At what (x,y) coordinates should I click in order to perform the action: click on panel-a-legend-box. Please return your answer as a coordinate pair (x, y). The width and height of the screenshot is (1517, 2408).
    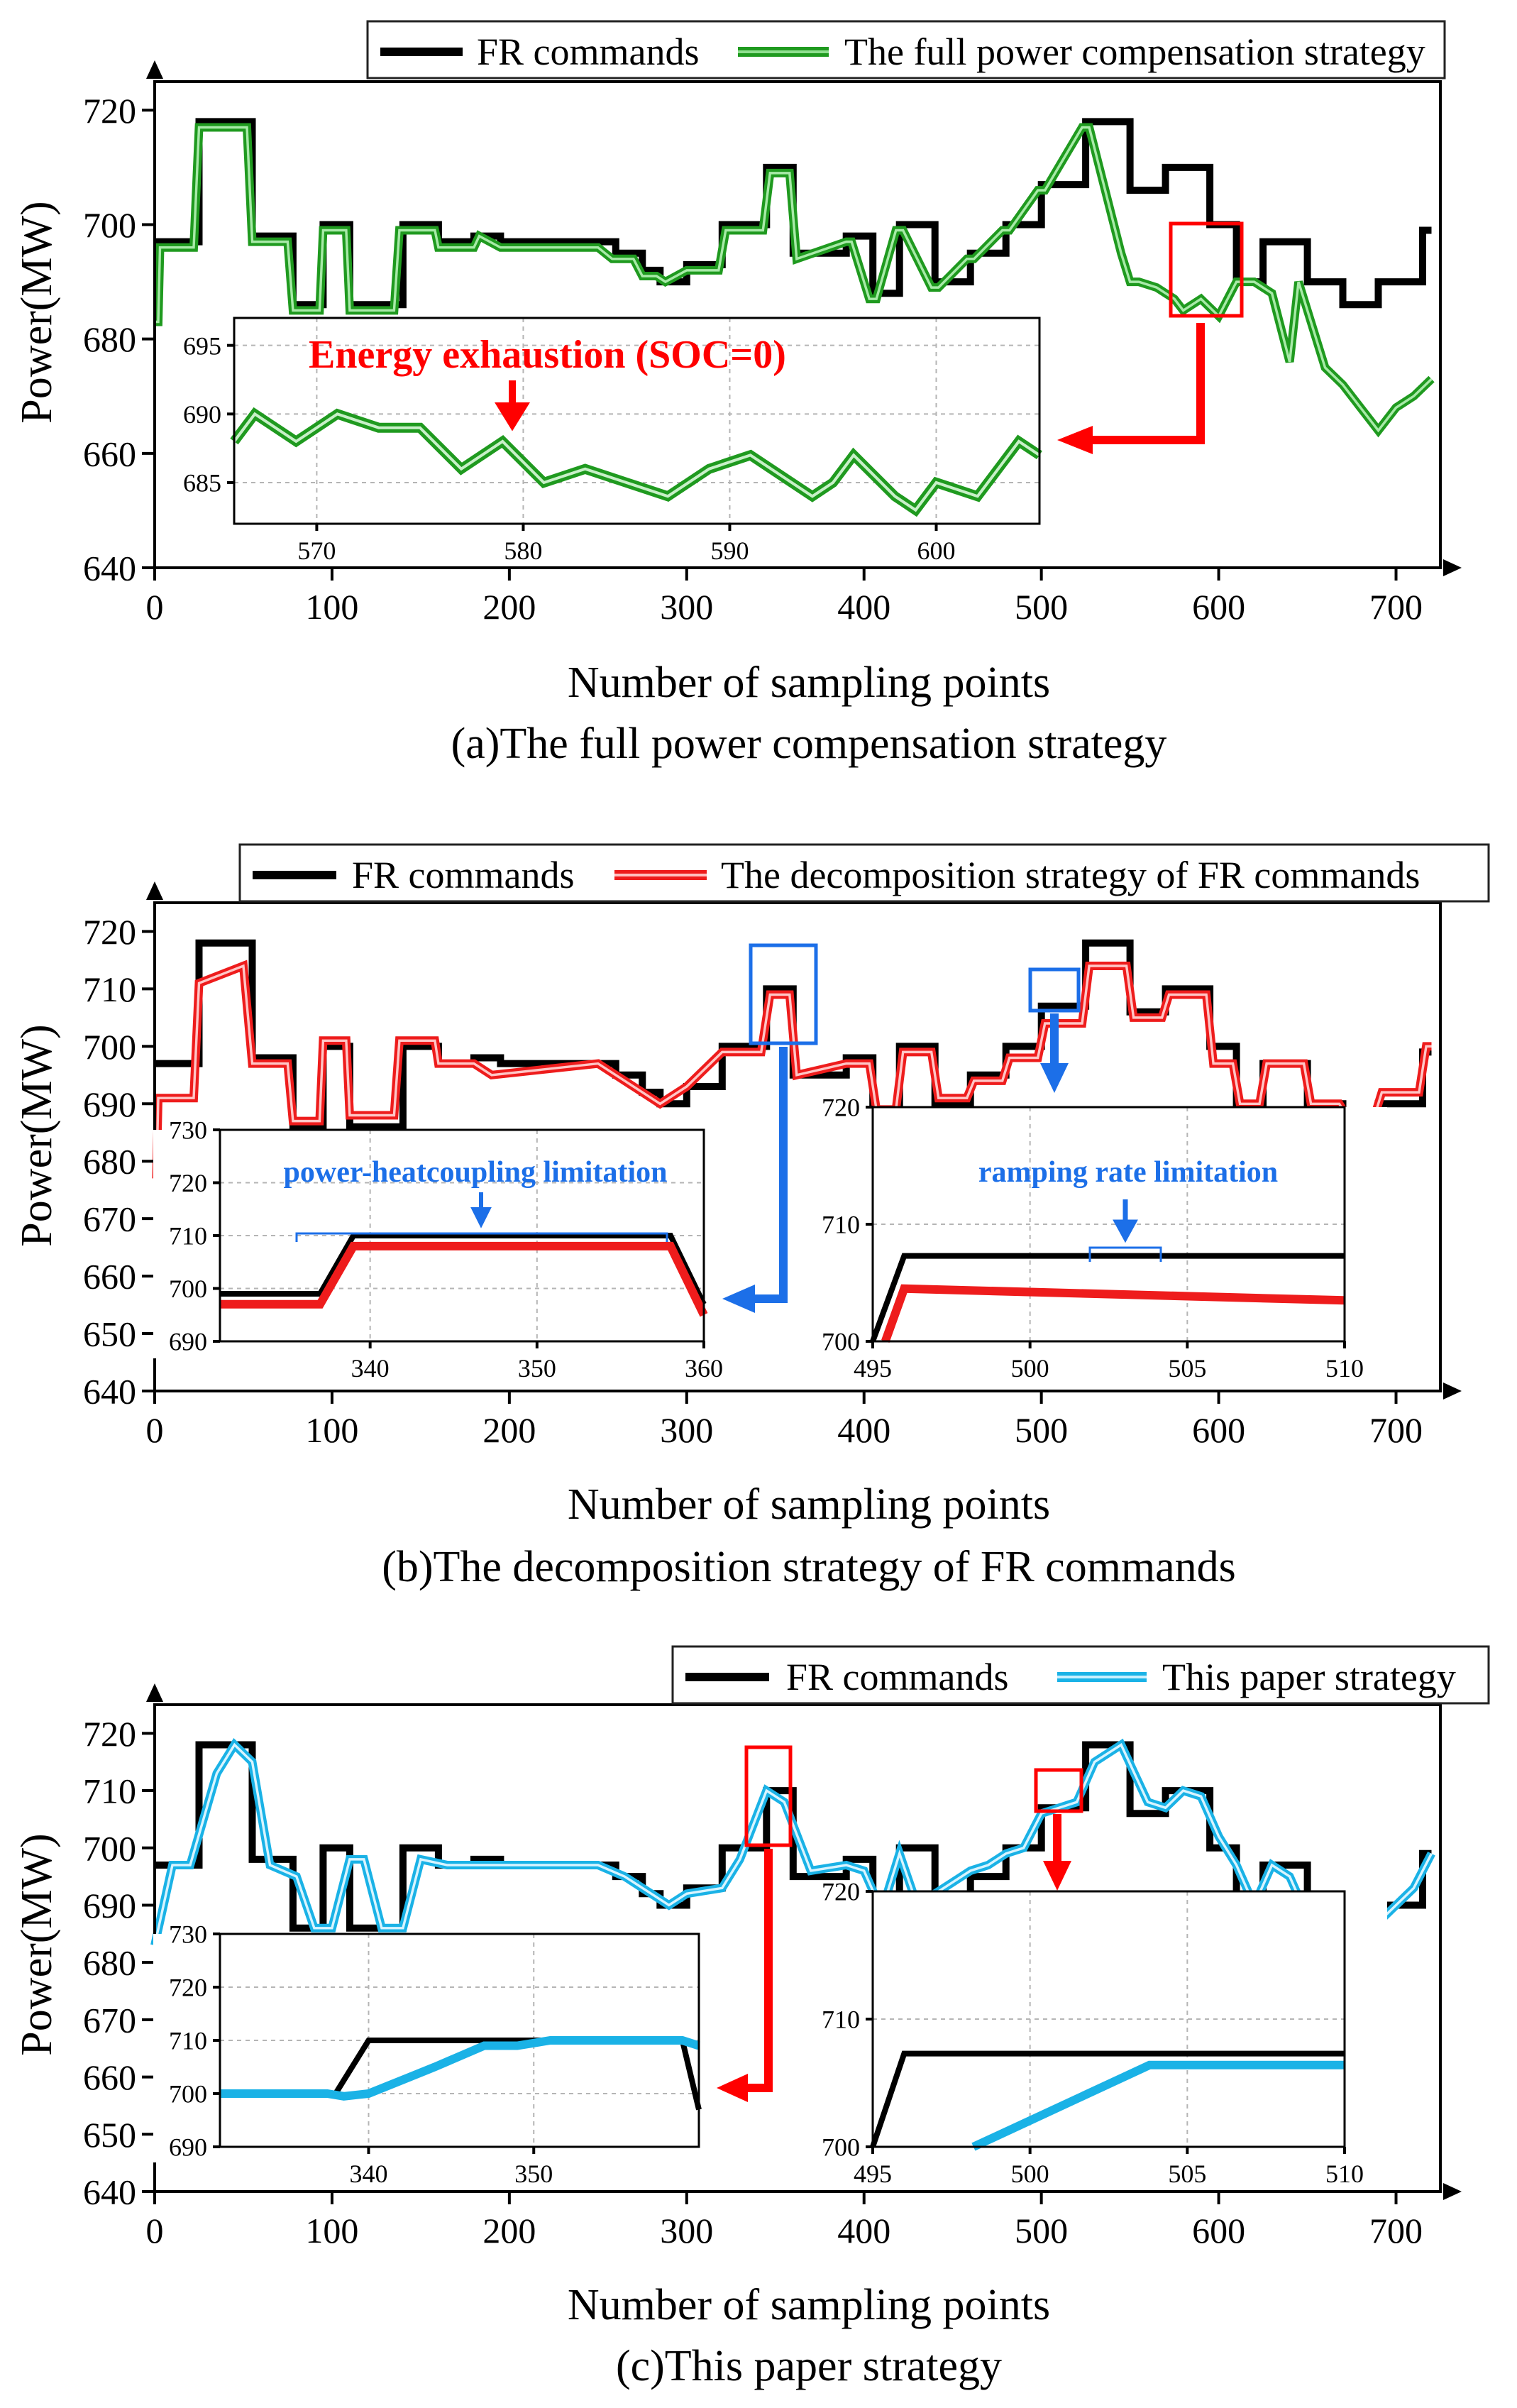
    Looking at the image, I should click on (906, 49).